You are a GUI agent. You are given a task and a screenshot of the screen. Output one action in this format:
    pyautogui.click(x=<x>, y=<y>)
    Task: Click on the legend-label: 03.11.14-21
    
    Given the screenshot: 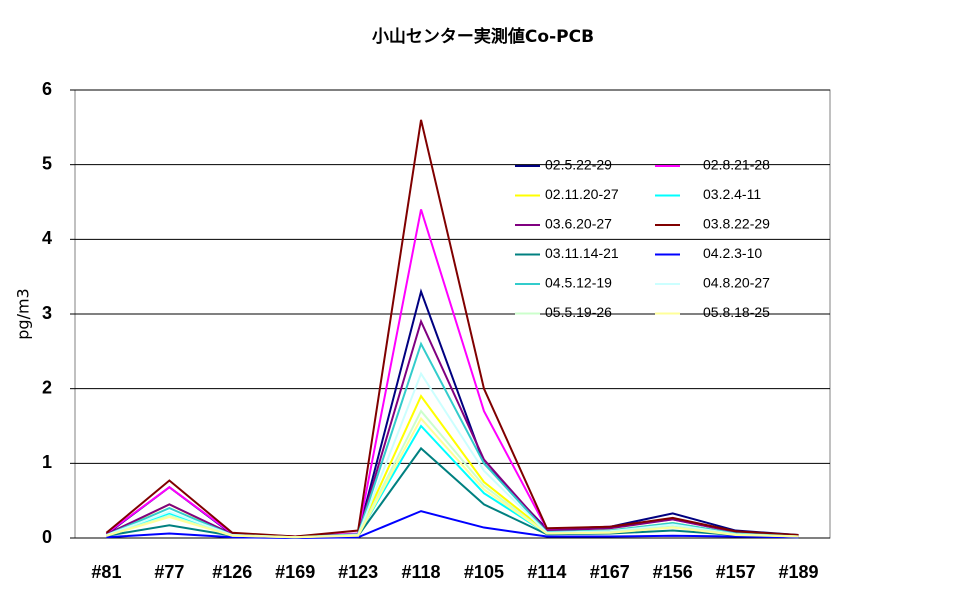 What is the action you would take?
    pyautogui.click(x=582, y=253)
    